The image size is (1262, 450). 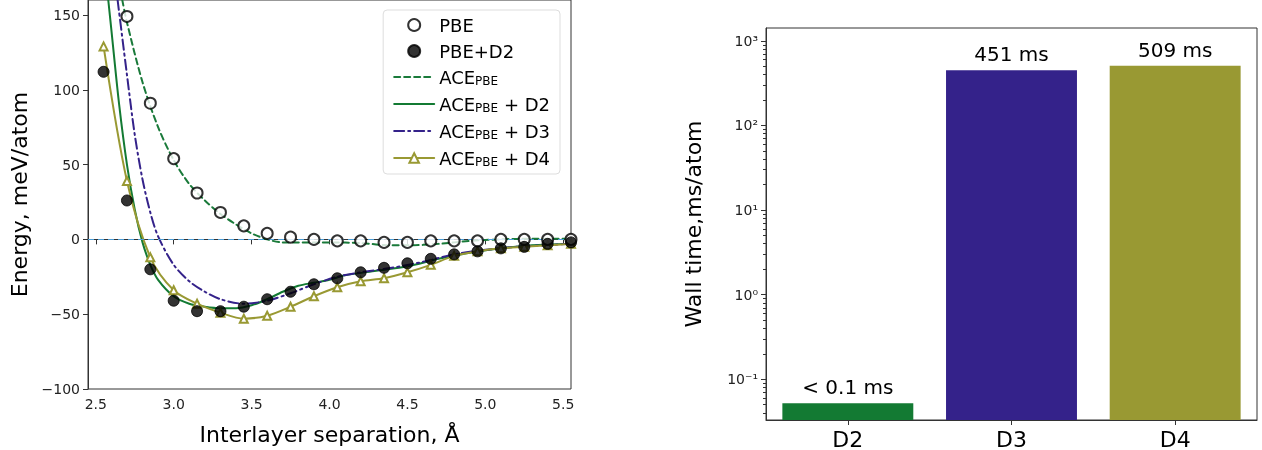 I want to click on data-label: 451 ms, so click(x=1011, y=54).